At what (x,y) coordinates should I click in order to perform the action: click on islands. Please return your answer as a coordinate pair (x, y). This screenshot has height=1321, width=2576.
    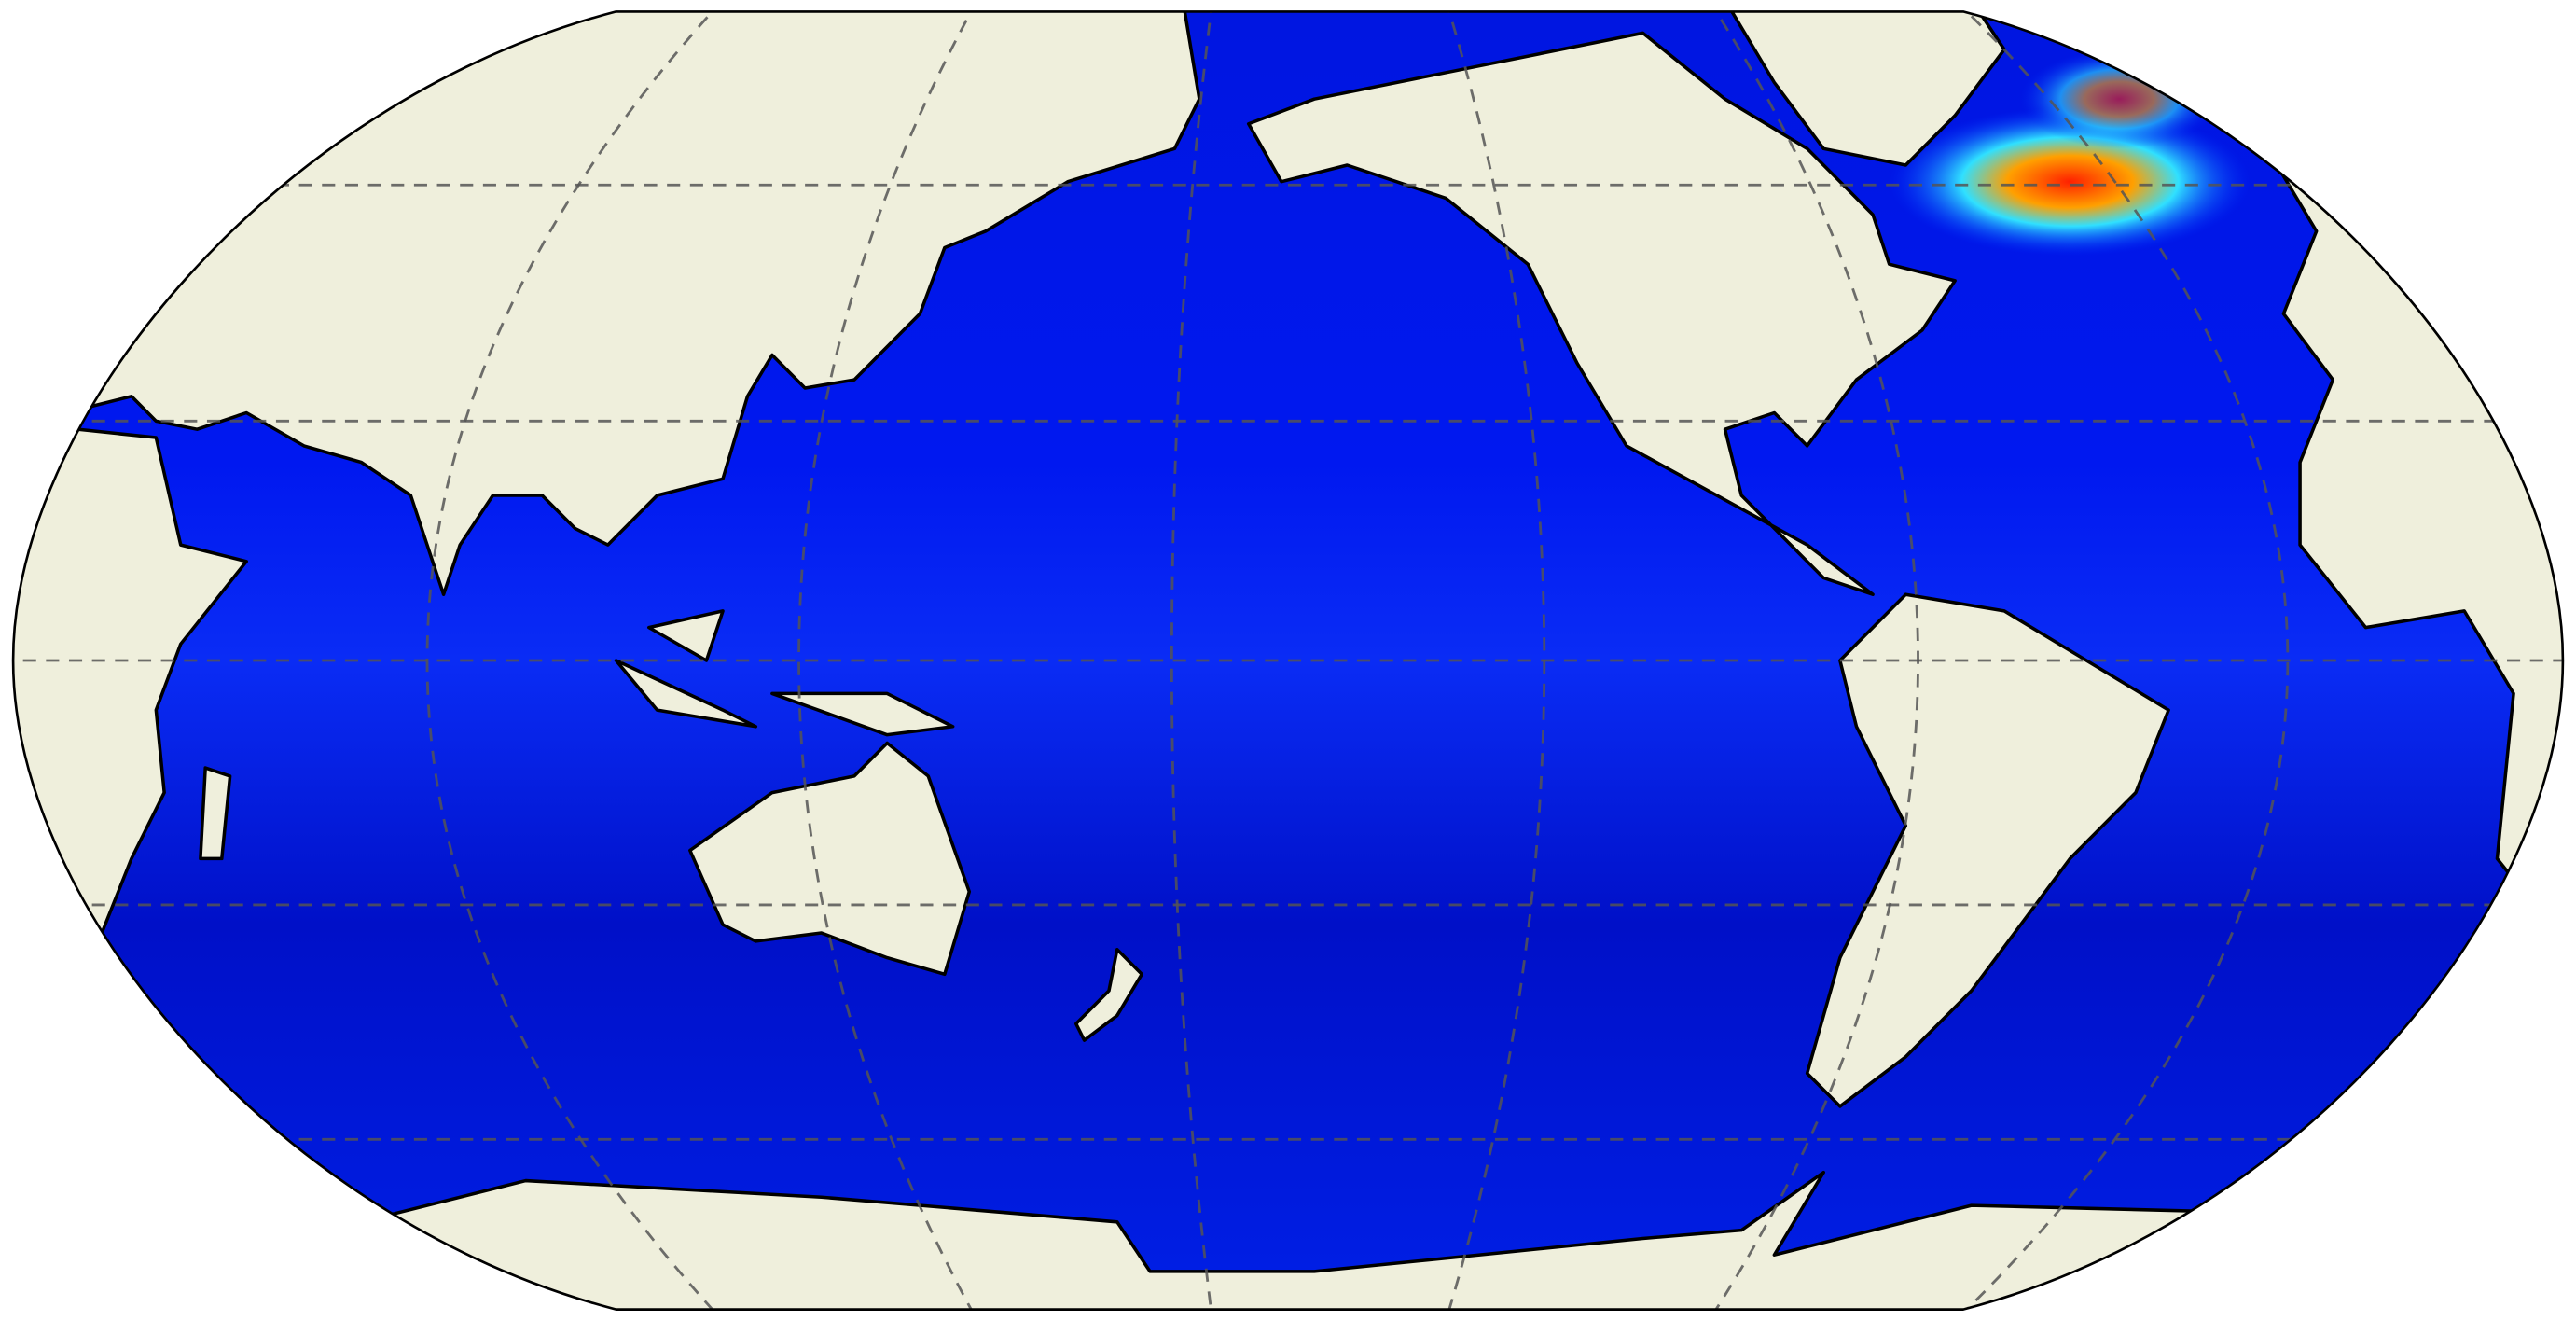
    Looking at the image, I should click on (784, 673).